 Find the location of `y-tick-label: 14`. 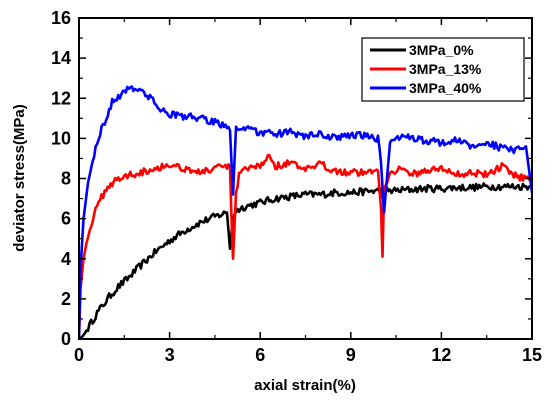

y-tick-label: 14 is located at coordinates (61, 58).